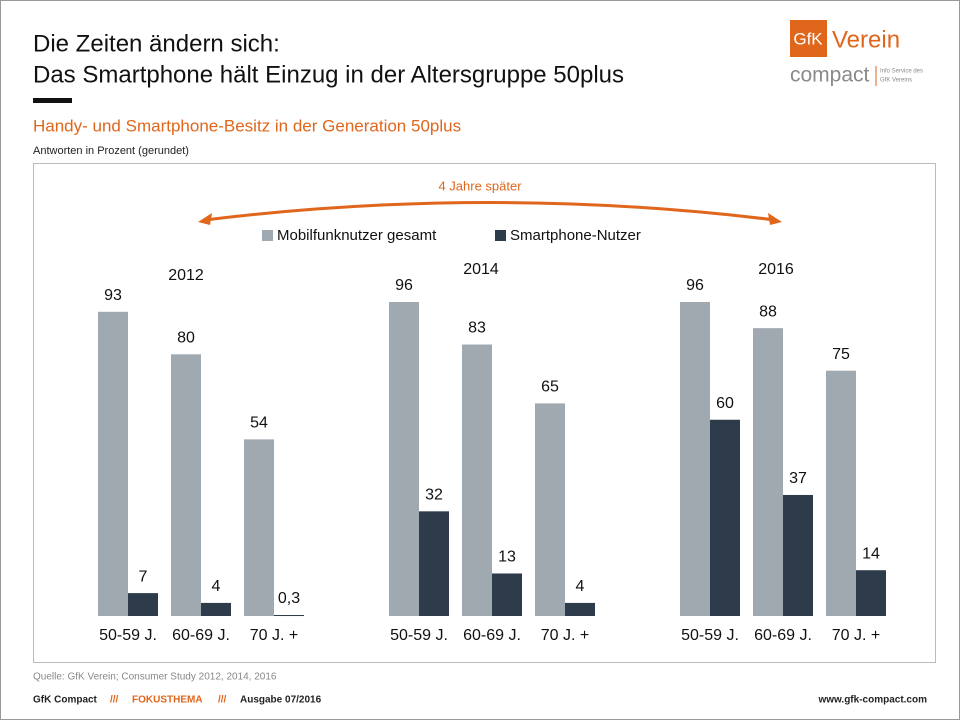 Image resolution: width=960 pixels, height=720 pixels. I want to click on value-label: 75, so click(841, 354).